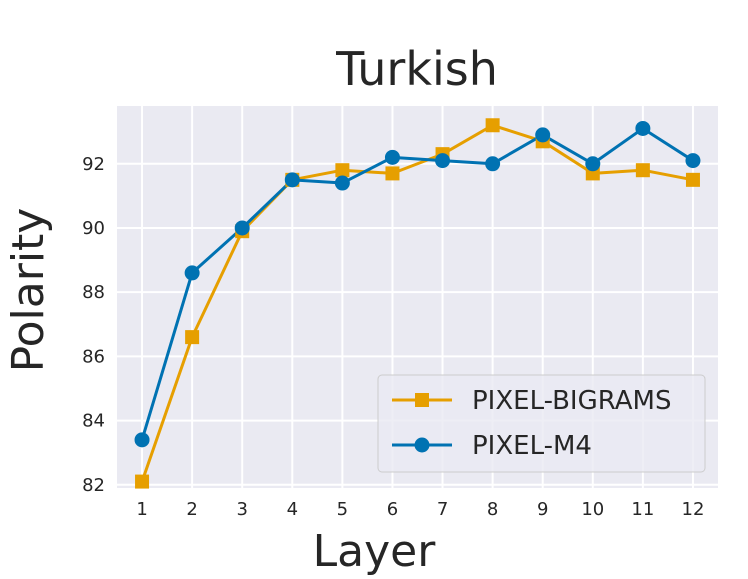  Describe the element at coordinates (592, 509) in the screenshot. I see `x-tick-label: 10` at that location.